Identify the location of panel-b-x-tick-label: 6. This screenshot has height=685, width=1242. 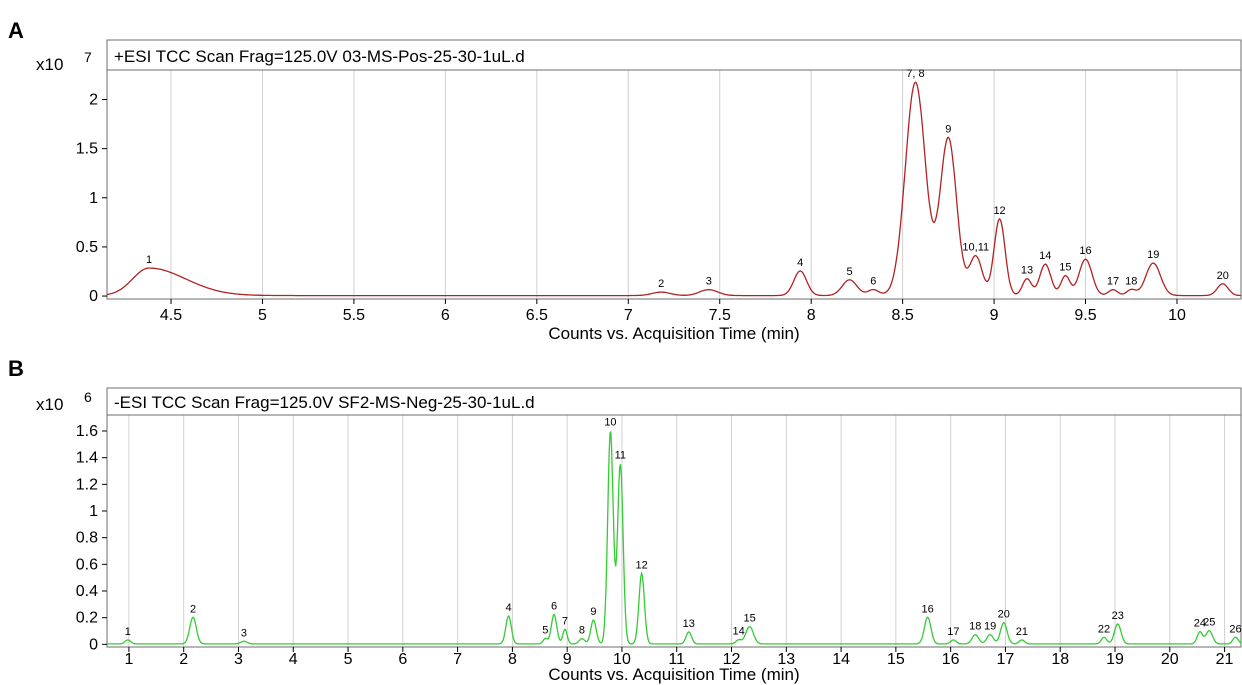
(402, 659).